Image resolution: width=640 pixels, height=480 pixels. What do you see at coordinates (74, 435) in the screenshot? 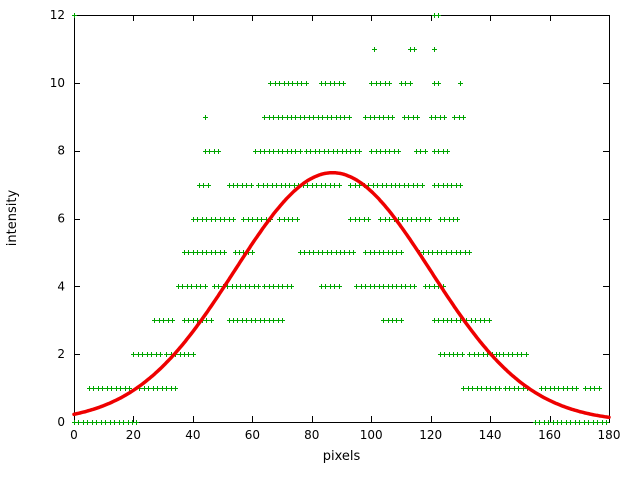
I see `x-tick-label: 0` at bounding box center [74, 435].